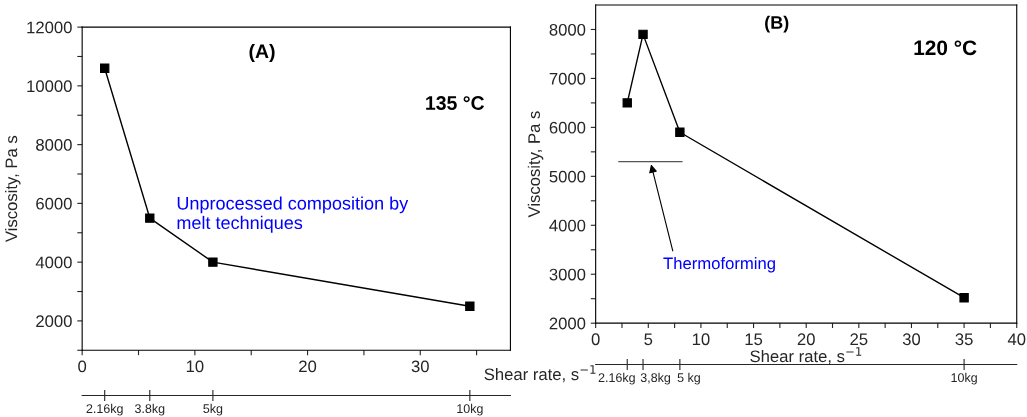 The image size is (1027, 417). What do you see at coordinates (213, 409) in the screenshot?
I see `text: 5kg` at bounding box center [213, 409].